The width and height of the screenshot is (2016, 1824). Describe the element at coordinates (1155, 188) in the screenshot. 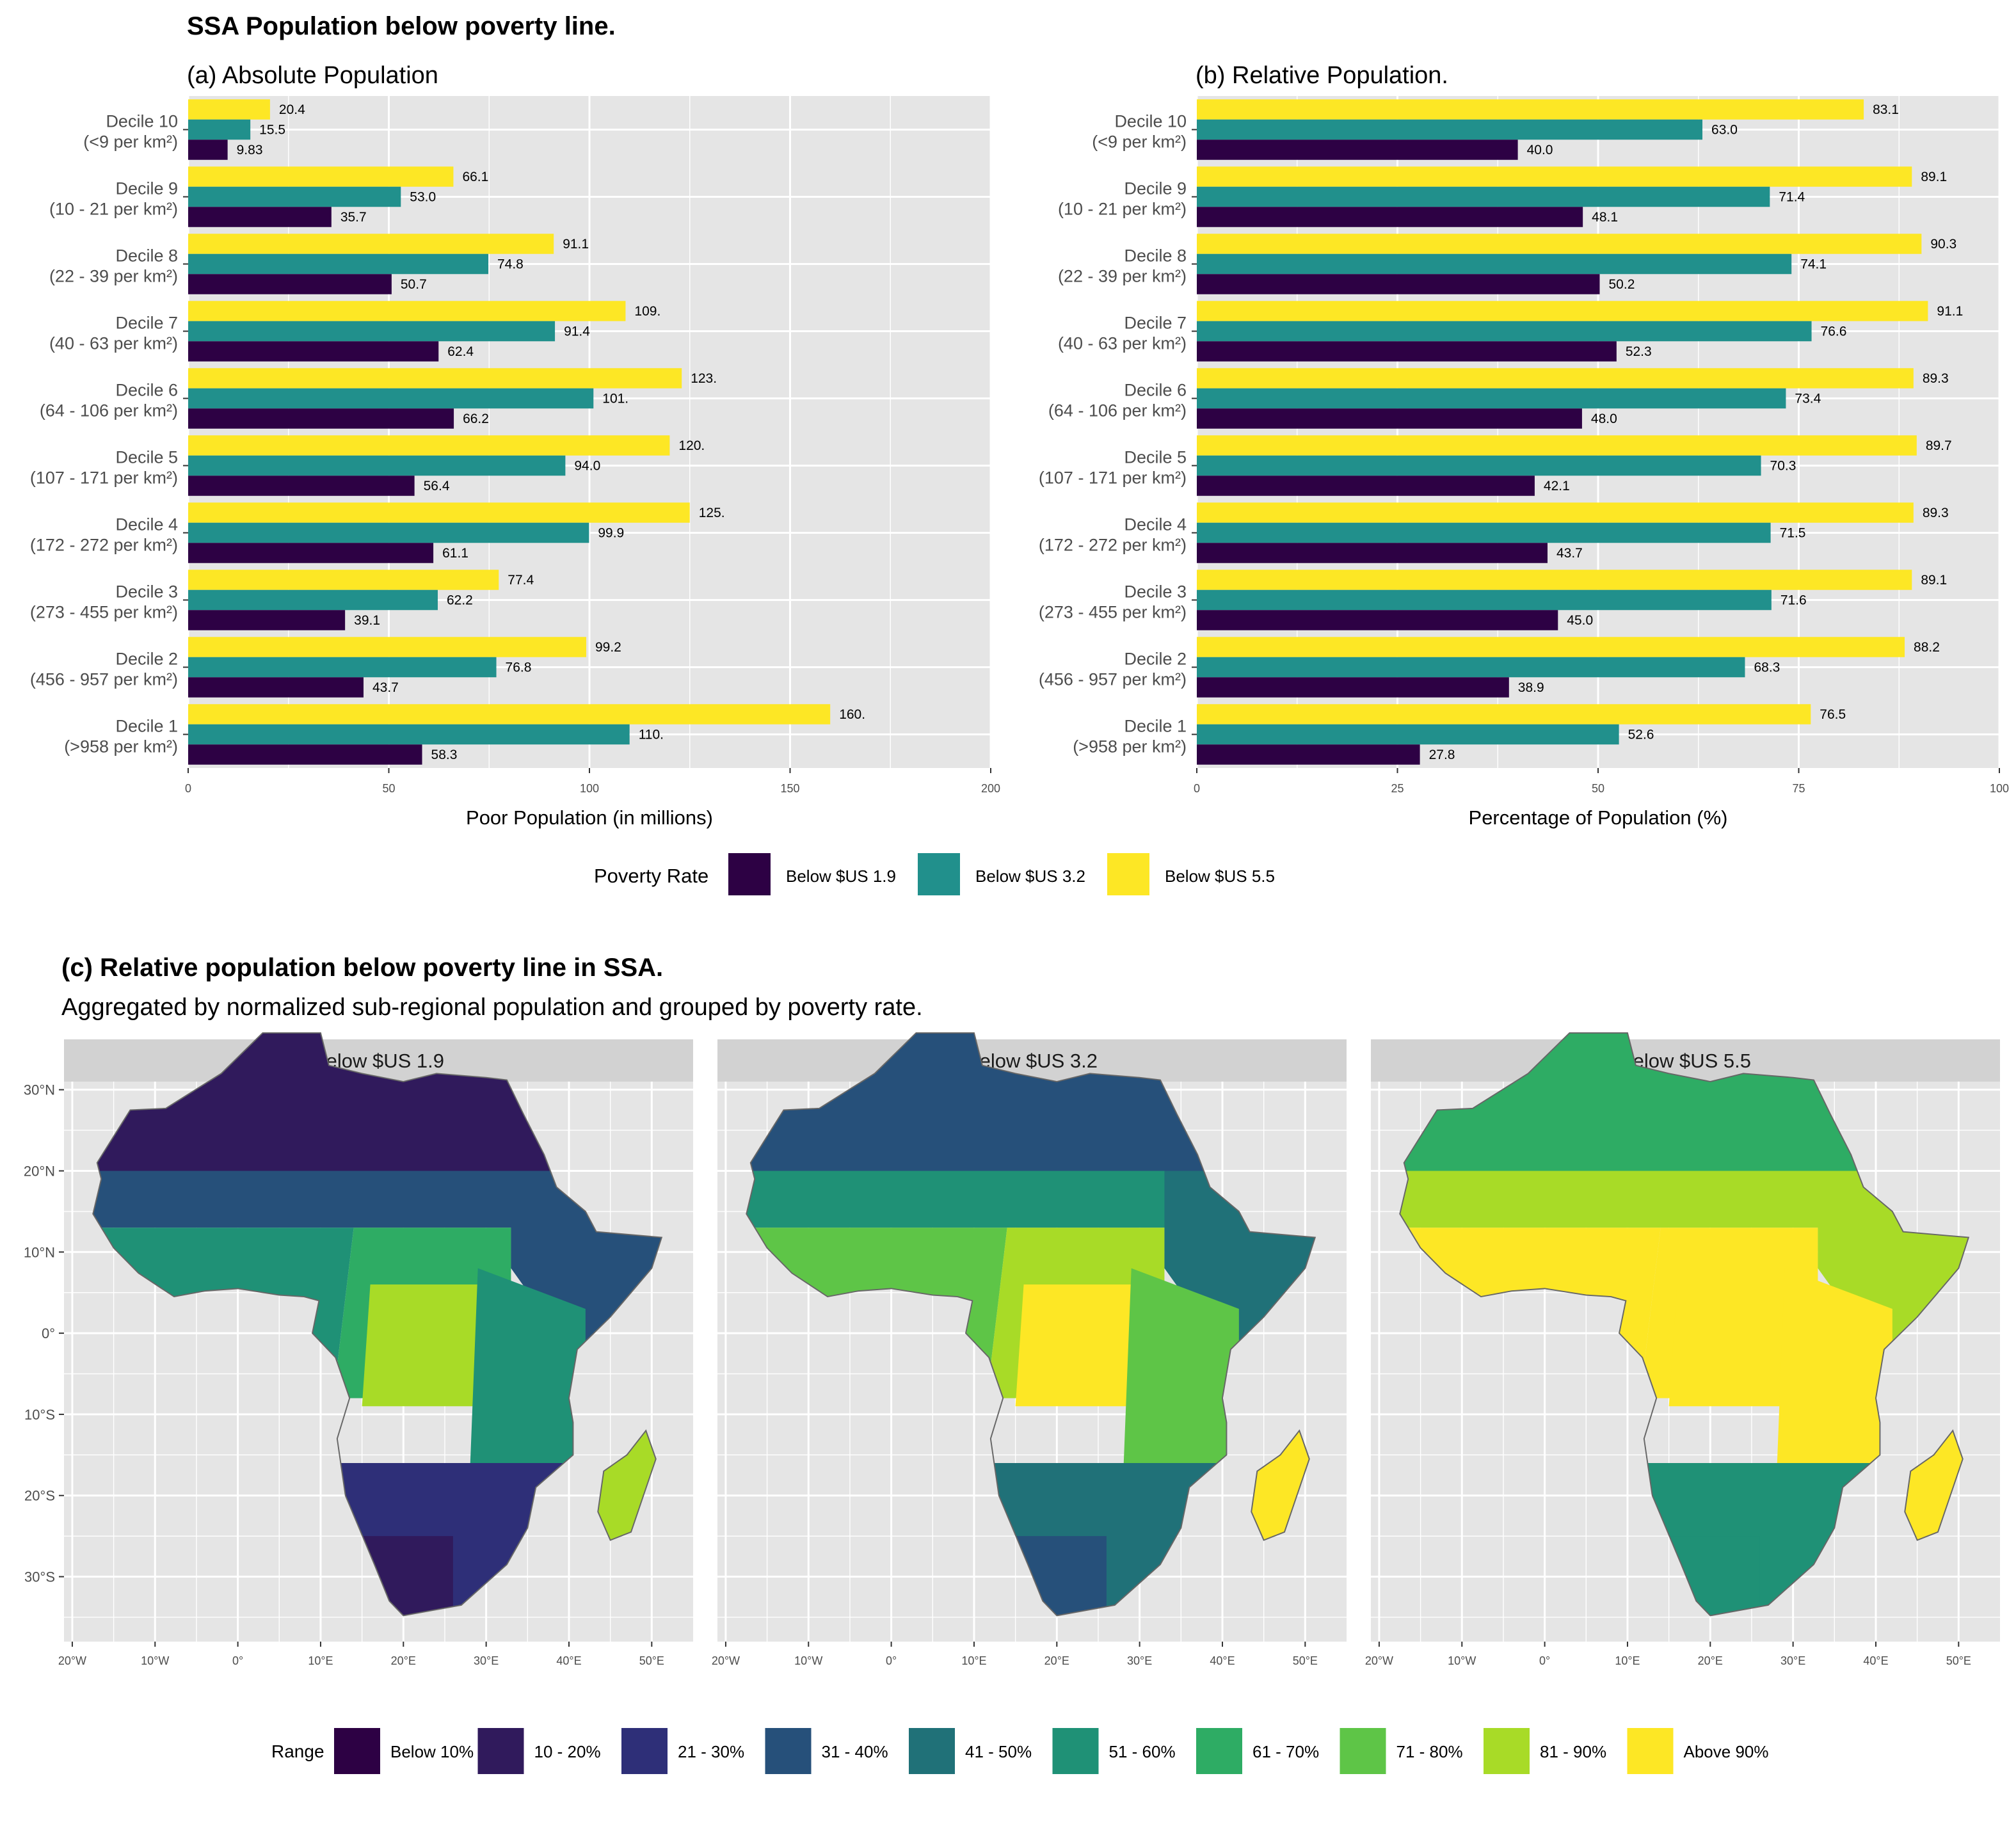

I see `y-tick-label: Decile 9` at that location.